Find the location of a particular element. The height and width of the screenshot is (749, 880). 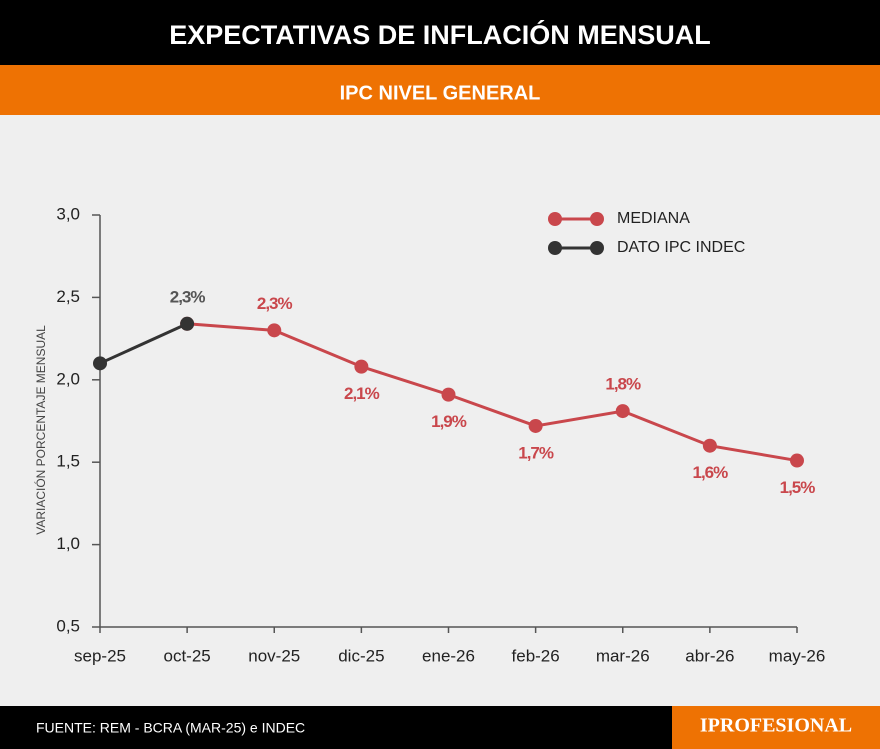

x-tick-label: ene-26 is located at coordinates (448, 655).